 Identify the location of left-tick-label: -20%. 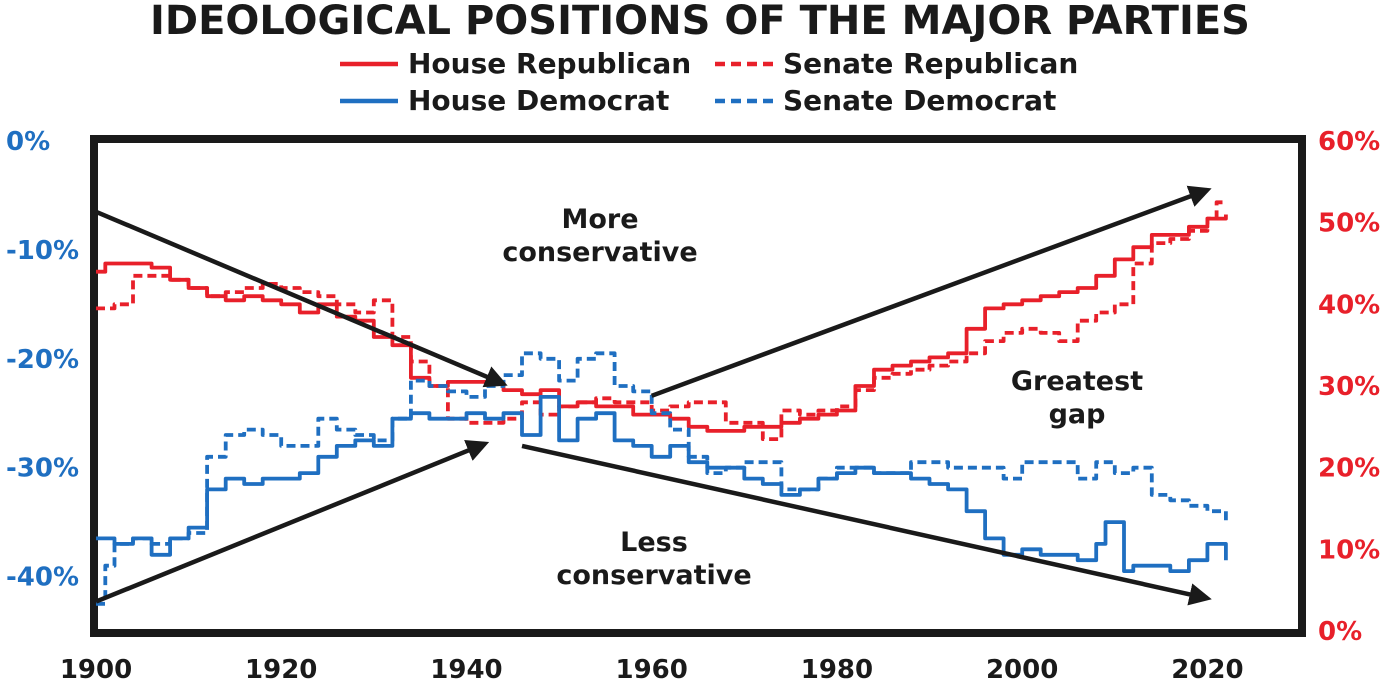
(42, 360).